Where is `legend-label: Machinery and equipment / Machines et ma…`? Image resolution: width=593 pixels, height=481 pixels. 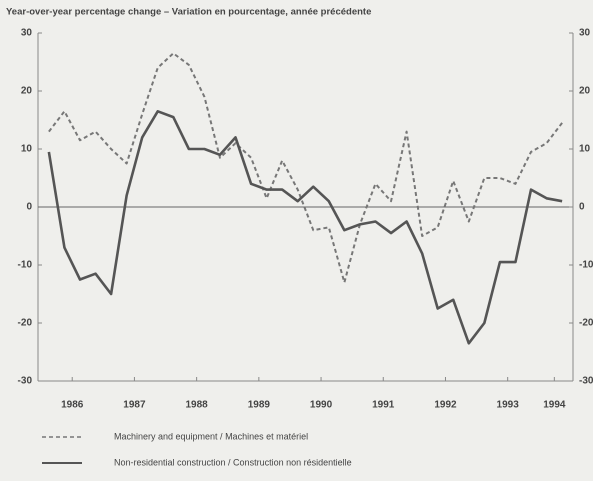 legend-label: Machinery and equipment / Machines et ma… is located at coordinates (211, 436).